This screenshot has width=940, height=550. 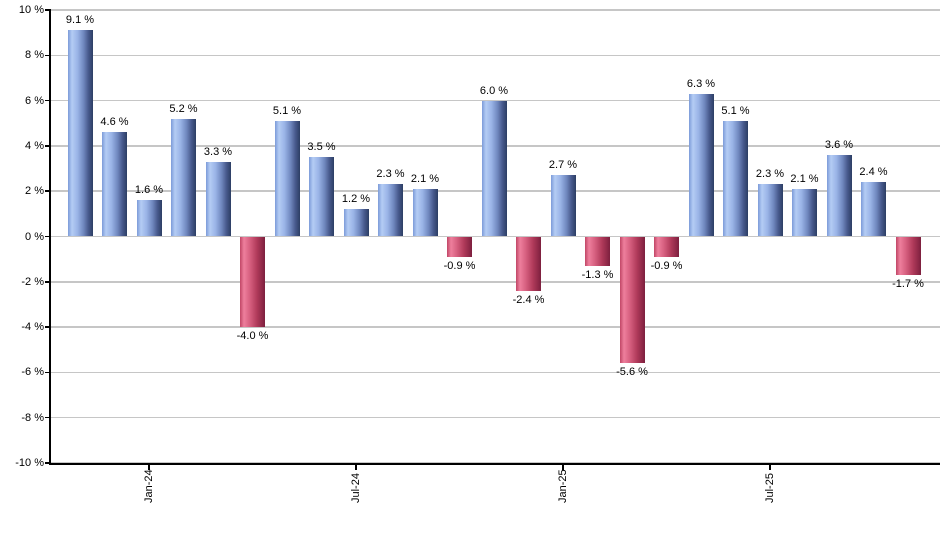 I want to click on bar-value-label: 2.7 %, so click(x=563, y=165).